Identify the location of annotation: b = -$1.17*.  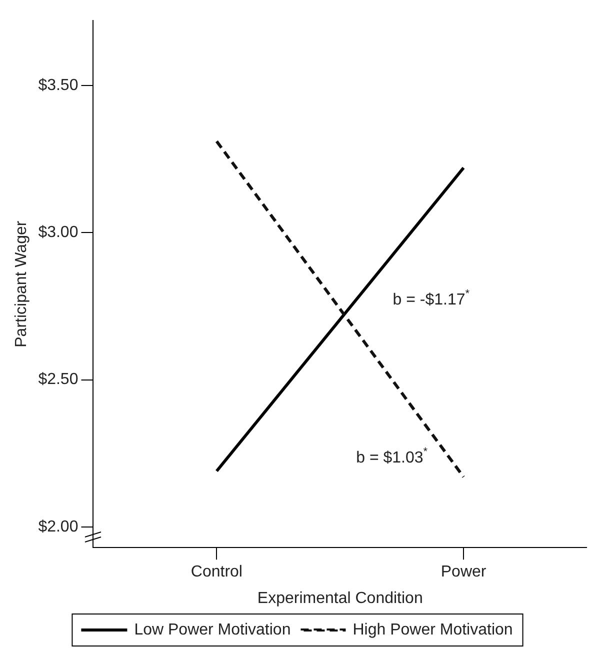
(431, 298).